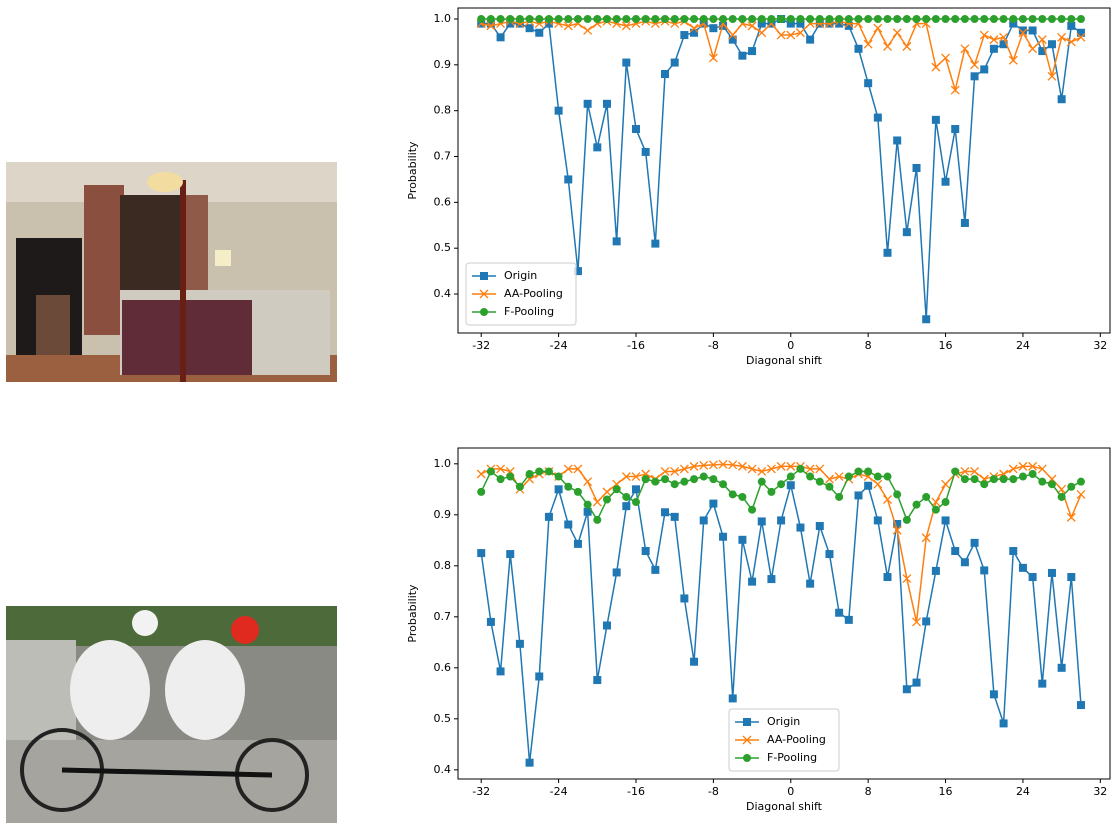  I want to click on legend: Origin AA-Pooling F-Pooling, so click(784, 740).